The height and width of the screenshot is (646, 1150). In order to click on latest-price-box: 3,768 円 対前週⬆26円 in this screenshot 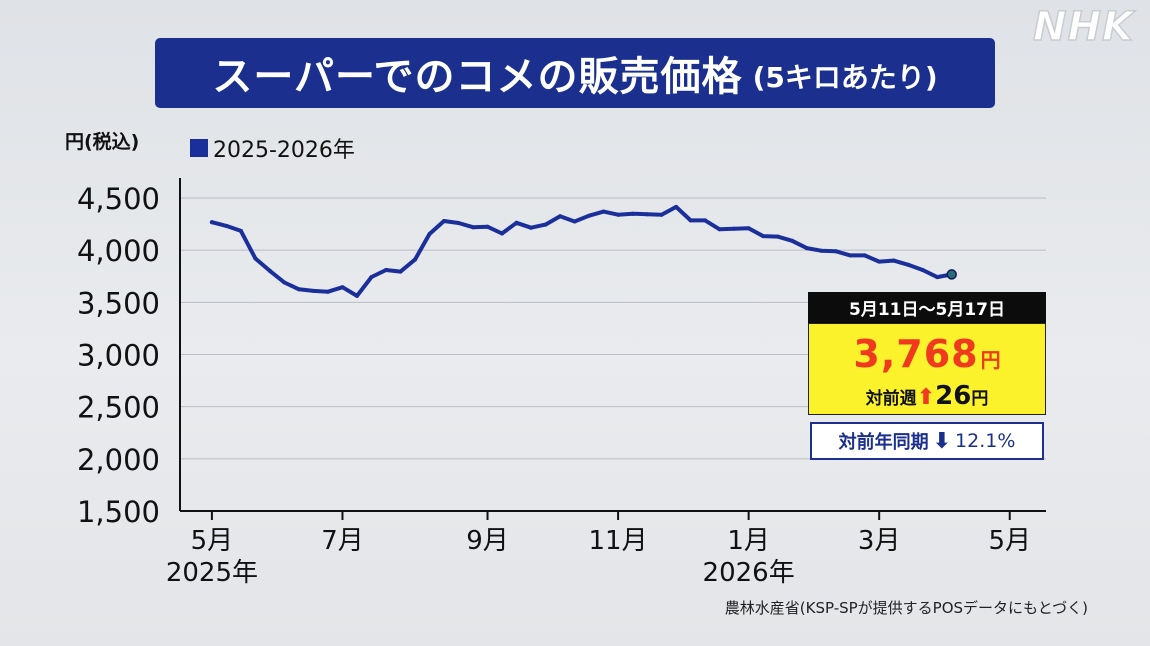, I will do `click(927, 369)`.